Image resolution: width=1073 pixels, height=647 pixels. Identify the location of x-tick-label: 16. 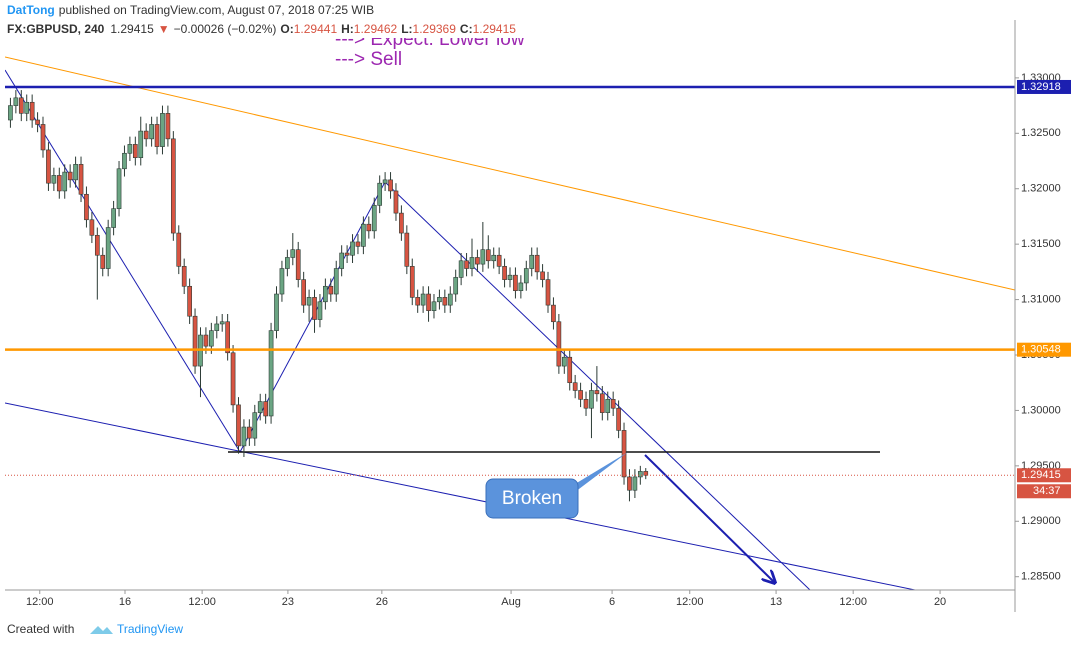
(125, 602).